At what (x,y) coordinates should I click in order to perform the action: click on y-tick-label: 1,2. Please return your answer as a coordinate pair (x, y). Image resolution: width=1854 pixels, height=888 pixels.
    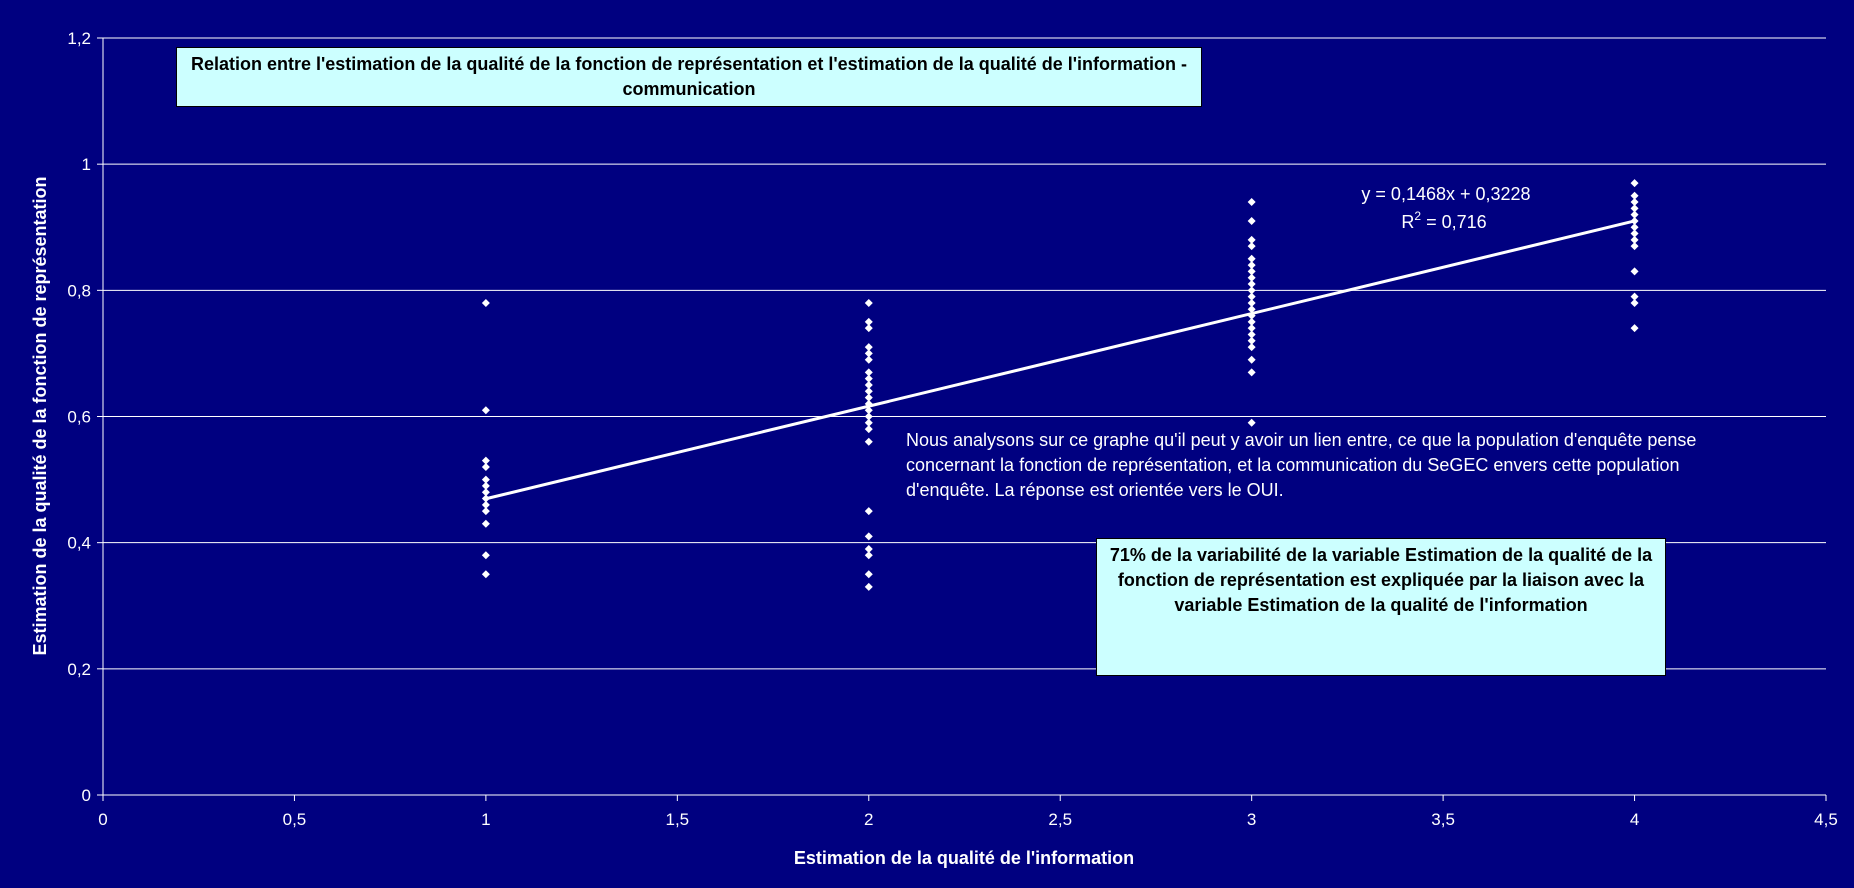
    Looking at the image, I should click on (79, 38).